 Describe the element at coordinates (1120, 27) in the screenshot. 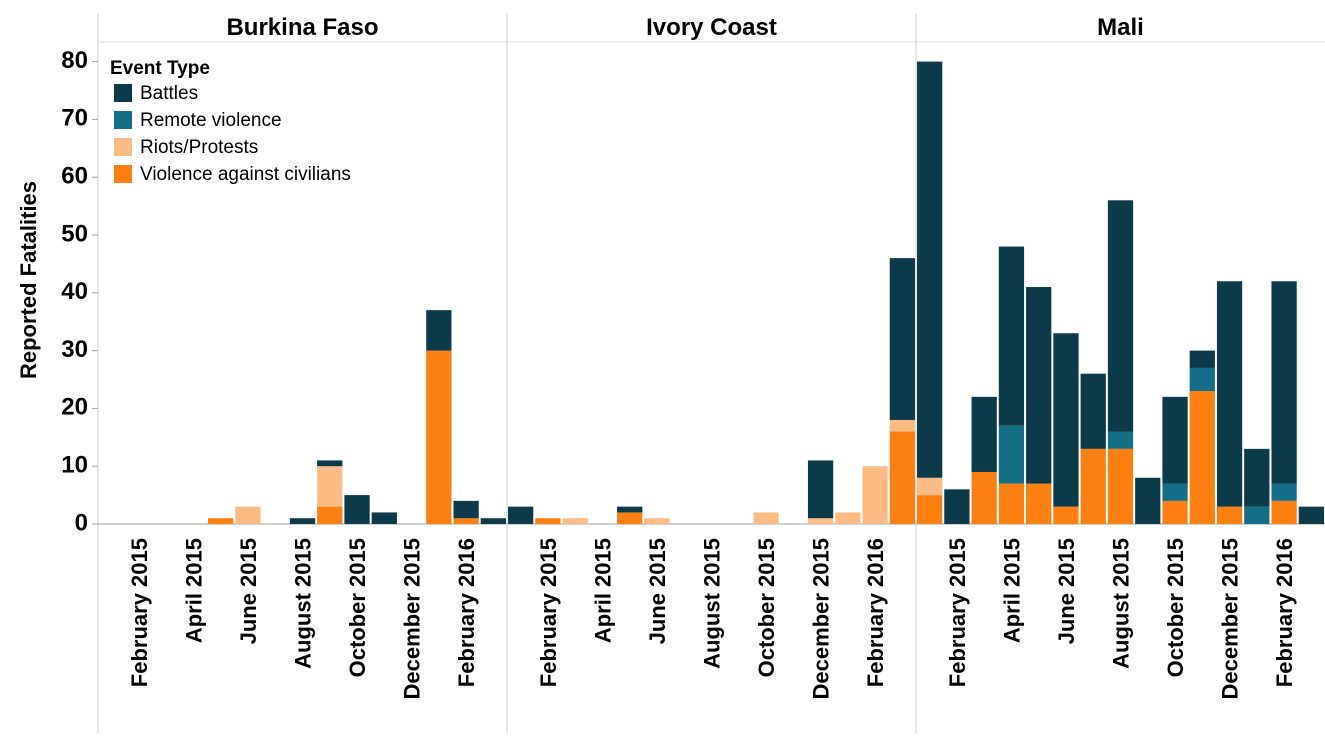

I see `panel-title: Mali` at that location.